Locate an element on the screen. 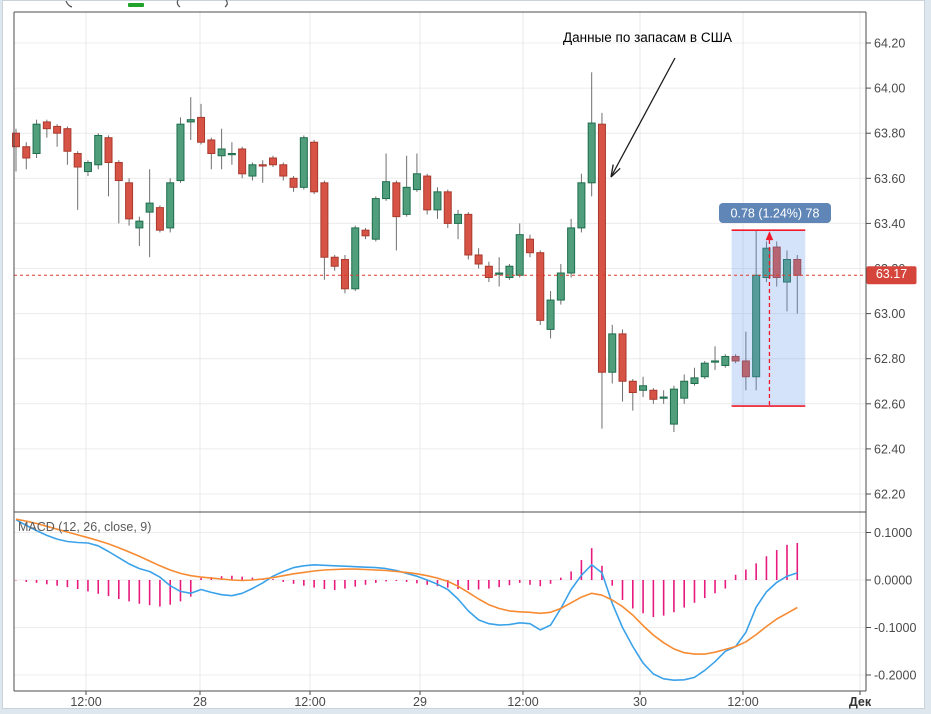 The image size is (931, 714). measure-badge-background is located at coordinates (775, 213).